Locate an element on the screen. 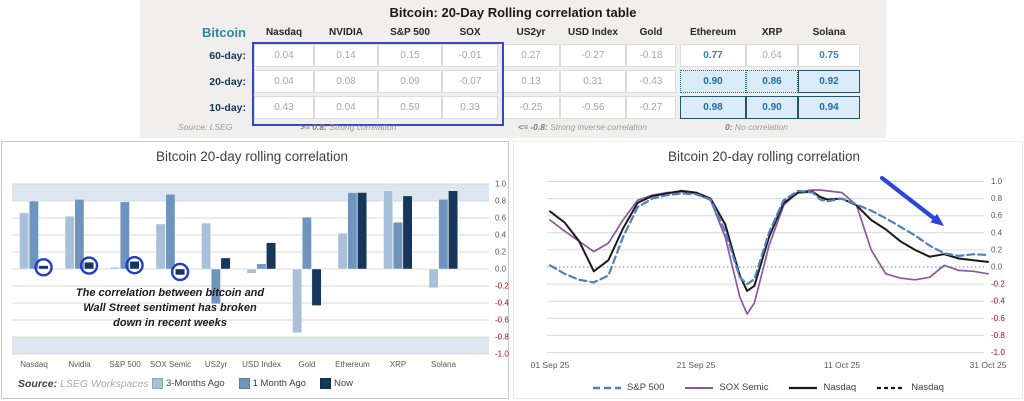 This screenshot has height=401, width=1024. column-header: NVIDIA is located at coordinates (346, 32).